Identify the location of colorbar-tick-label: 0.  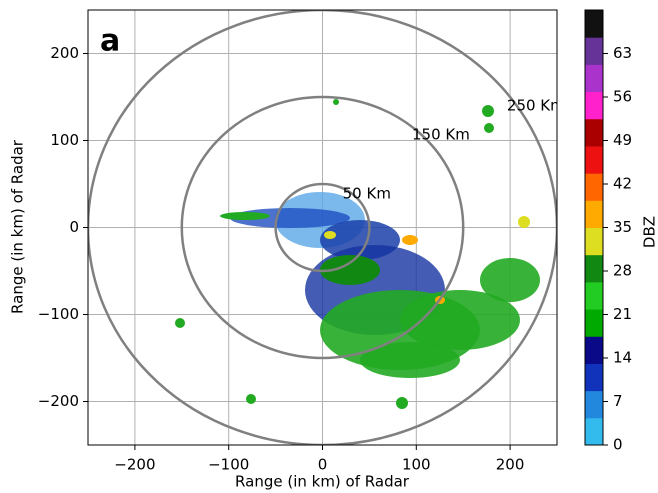
(618, 445).